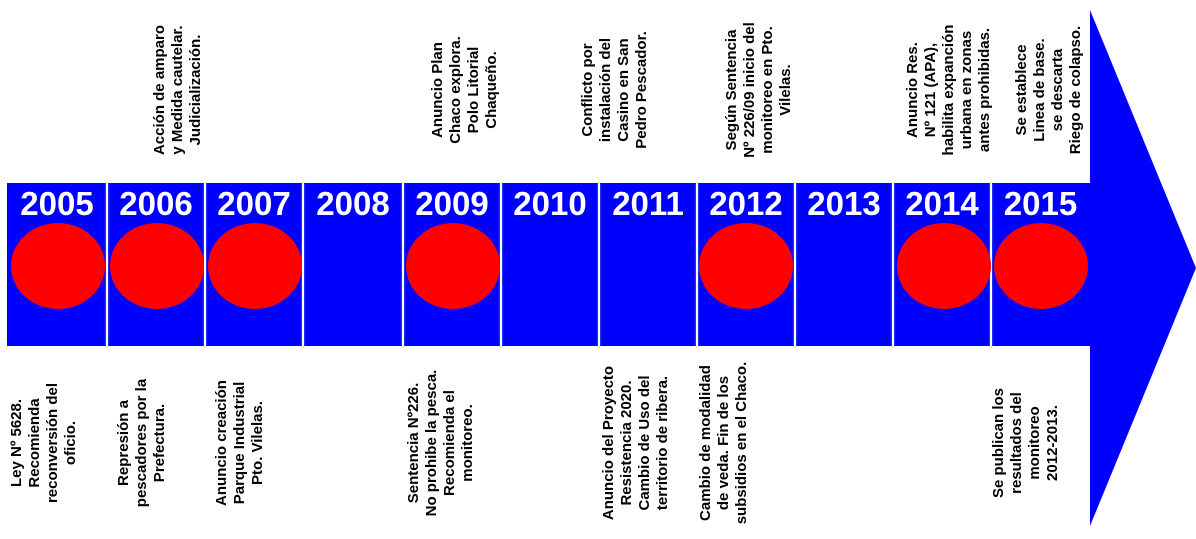 The width and height of the screenshot is (1196, 539). What do you see at coordinates (141, 443) in the screenshot?
I see `event-note-line: pescadores por la` at bounding box center [141, 443].